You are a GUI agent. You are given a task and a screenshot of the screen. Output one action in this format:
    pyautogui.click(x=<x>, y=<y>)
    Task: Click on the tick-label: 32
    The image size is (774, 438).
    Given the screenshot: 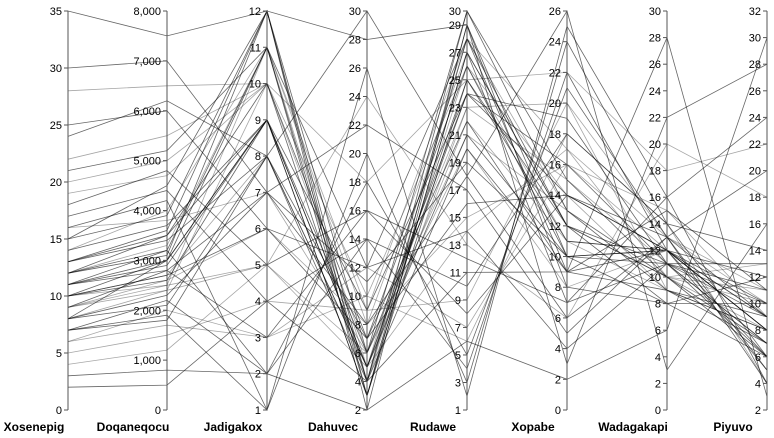 What is the action you would take?
    pyautogui.click(x=755, y=12)
    